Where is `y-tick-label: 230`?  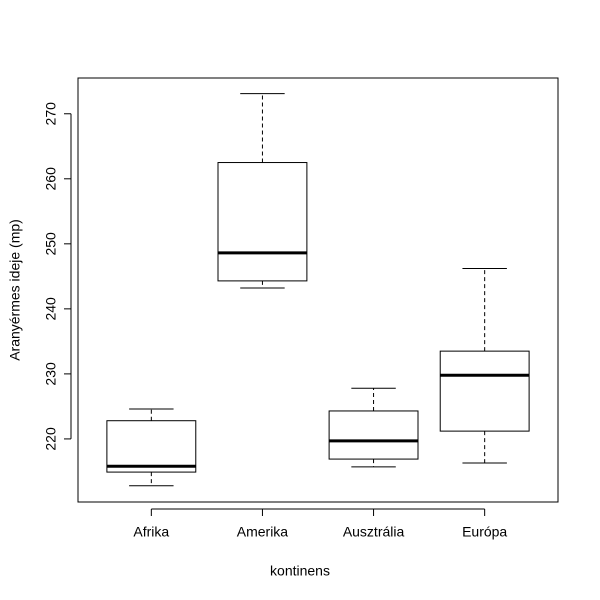 y-tick-label: 230 is located at coordinates (51, 374).